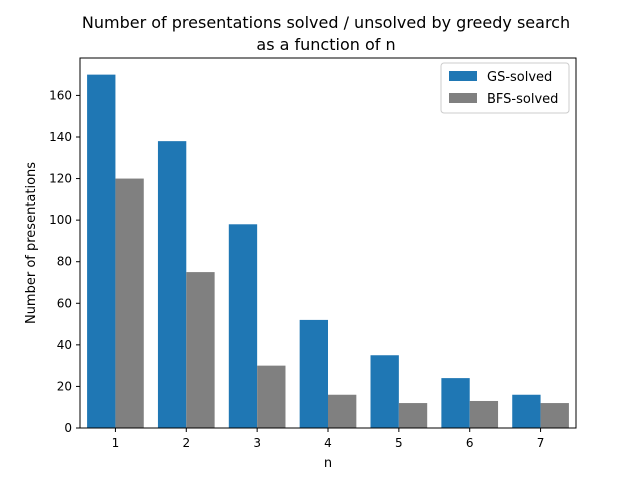  I want to click on y-axis: 0 20 40 60 80 100 120 140 160, so click(64, 261).